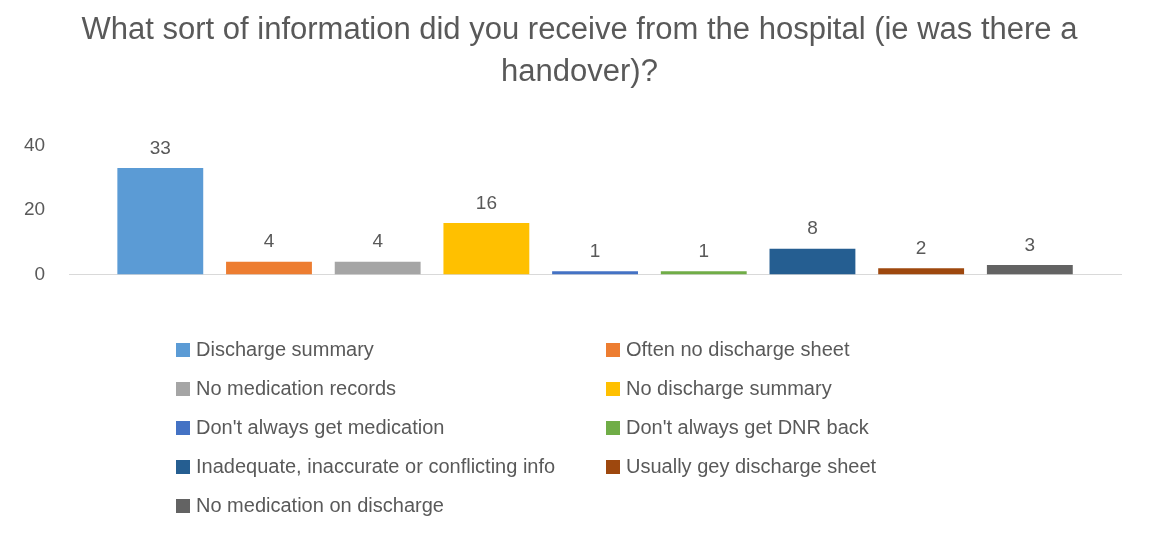 The height and width of the screenshot is (537, 1159). Describe the element at coordinates (751, 466) in the screenshot. I see `legend-label: Usually gey discharge sheet` at that location.